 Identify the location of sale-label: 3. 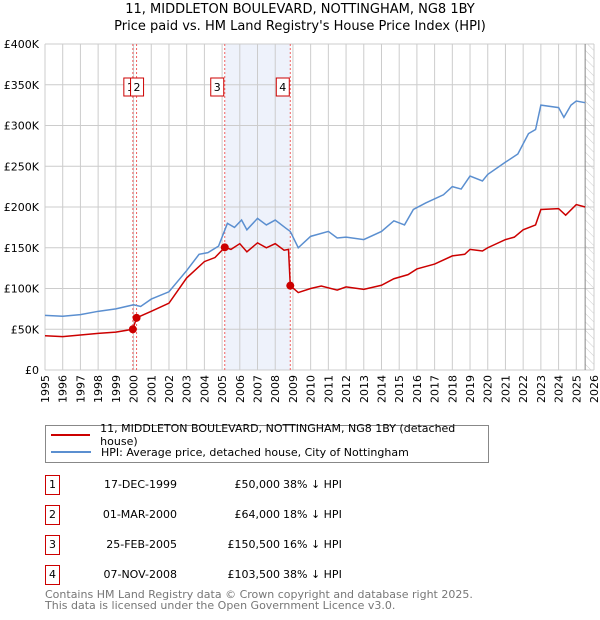
(217, 87).